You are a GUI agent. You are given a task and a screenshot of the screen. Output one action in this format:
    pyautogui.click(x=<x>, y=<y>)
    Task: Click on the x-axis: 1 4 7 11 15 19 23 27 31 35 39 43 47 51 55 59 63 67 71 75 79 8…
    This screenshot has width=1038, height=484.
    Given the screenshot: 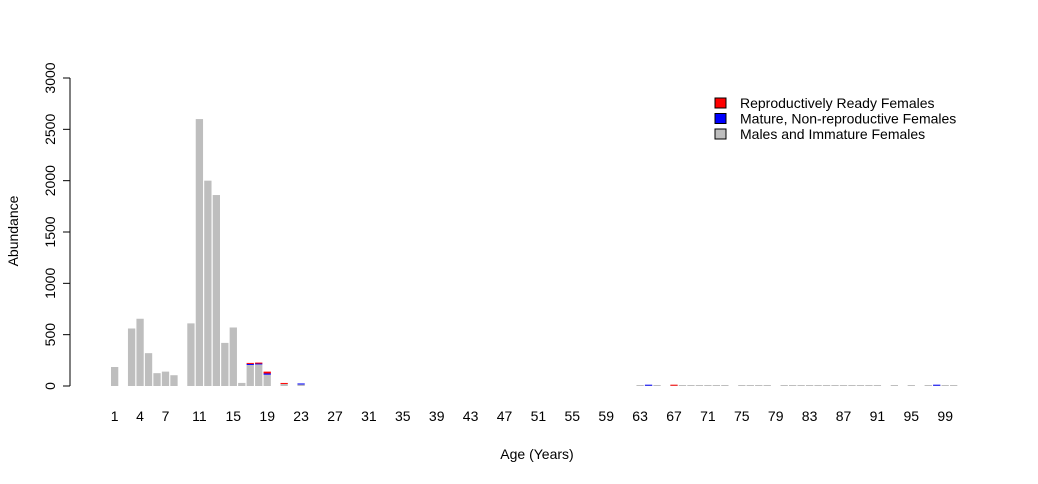 What is the action you would take?
    pyautogui.click(x=532, y=416)
    